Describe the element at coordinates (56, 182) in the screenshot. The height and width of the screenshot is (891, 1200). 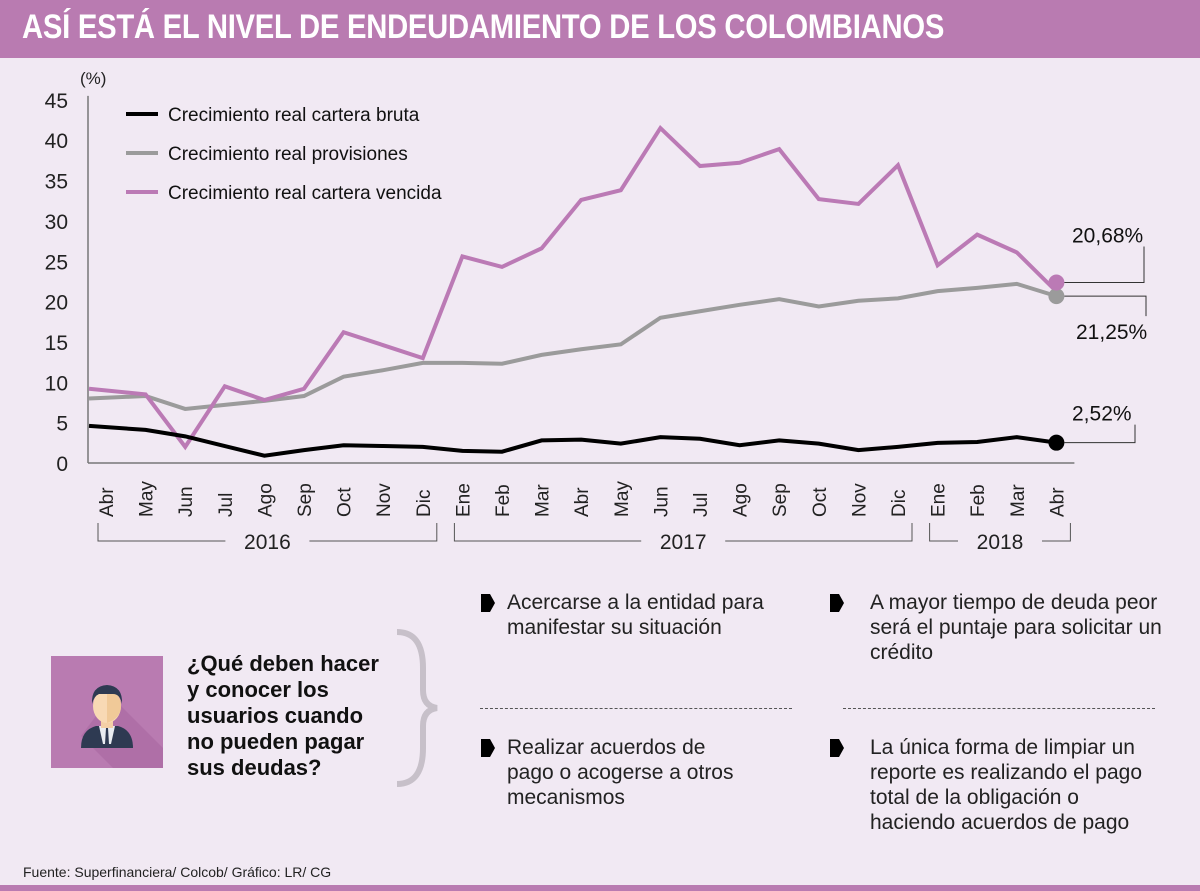
I see `y-tick-label: 35` at that location.